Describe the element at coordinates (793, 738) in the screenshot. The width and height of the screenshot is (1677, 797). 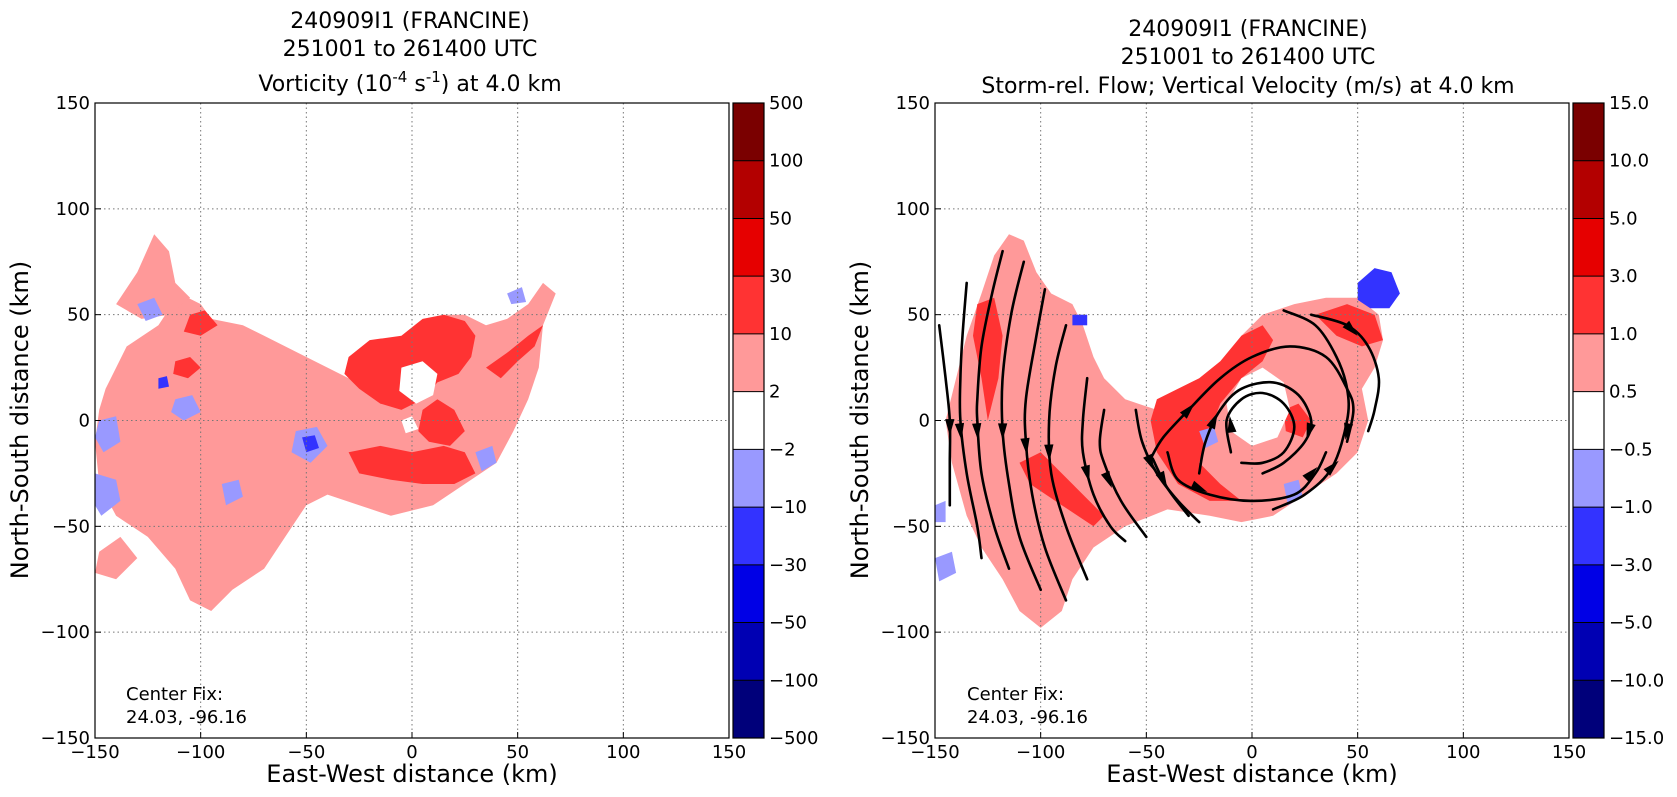
I see `colorbar-tick-label: −500` at that location.